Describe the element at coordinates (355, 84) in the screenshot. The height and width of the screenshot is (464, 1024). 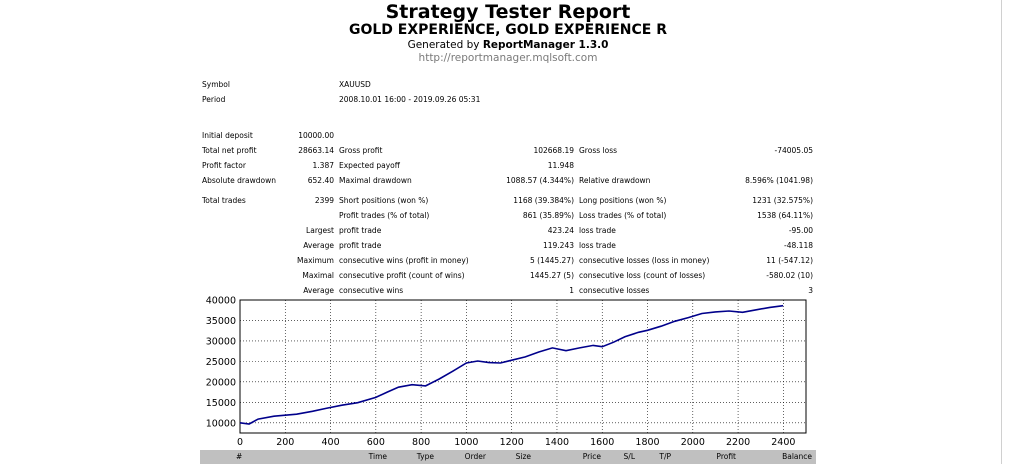
I see `symbol-value: XAUUSD` at that location.